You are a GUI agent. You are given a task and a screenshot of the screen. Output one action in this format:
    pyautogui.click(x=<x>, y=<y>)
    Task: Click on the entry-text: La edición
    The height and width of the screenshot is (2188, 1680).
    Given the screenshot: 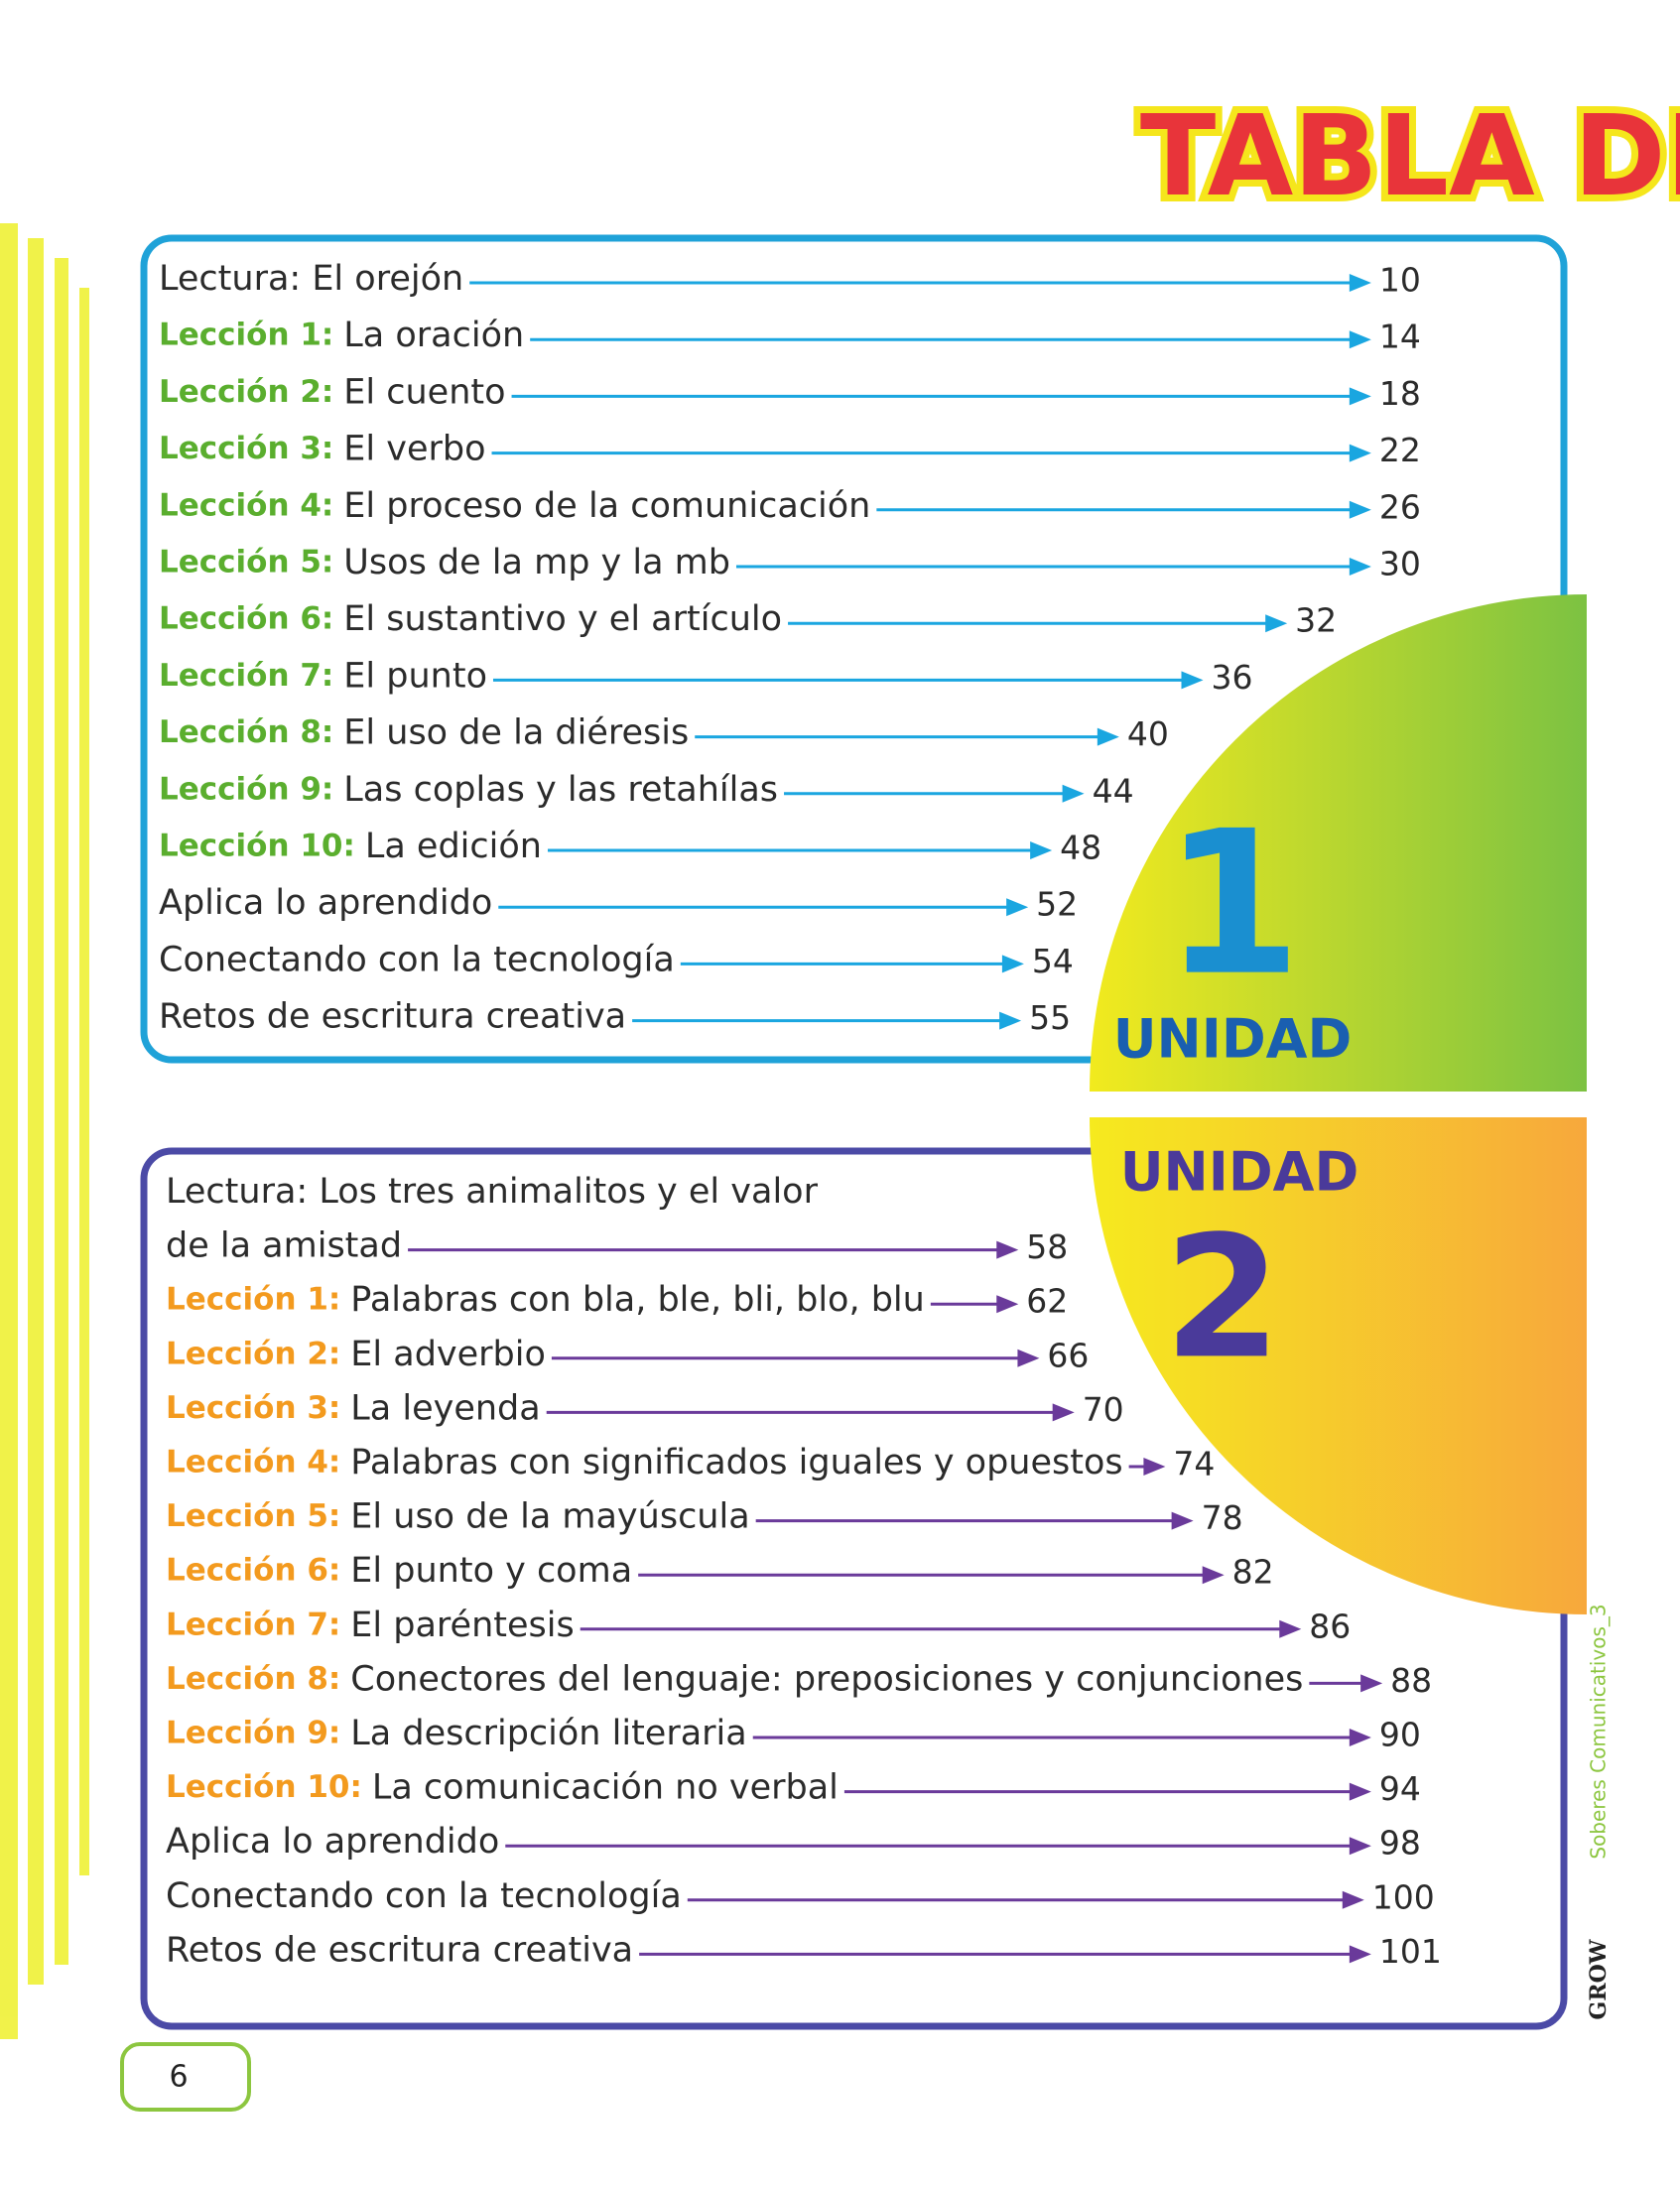 What is the action you would take?
    pyautogui.click(x=453, y=846)
    